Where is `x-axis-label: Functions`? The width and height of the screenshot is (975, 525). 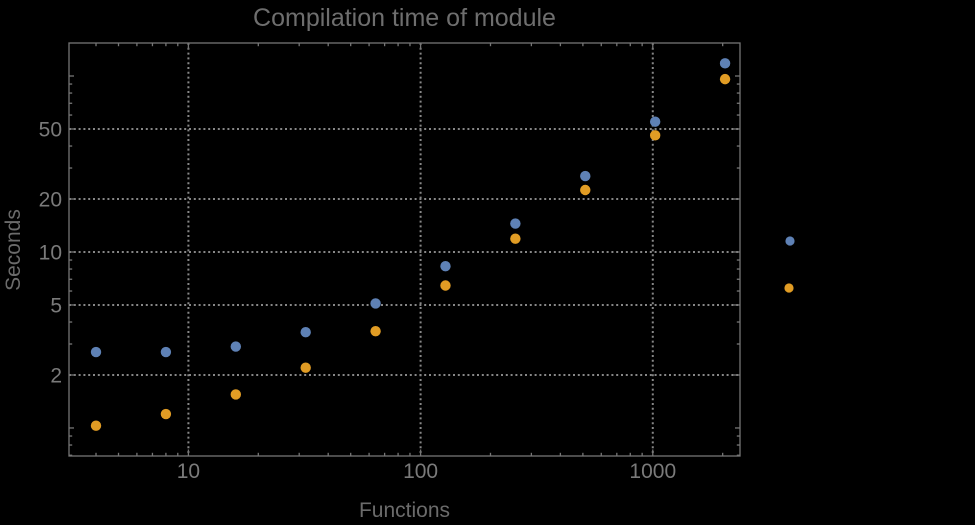 x-axis-label: Functions is located at coordinates (404, 510).